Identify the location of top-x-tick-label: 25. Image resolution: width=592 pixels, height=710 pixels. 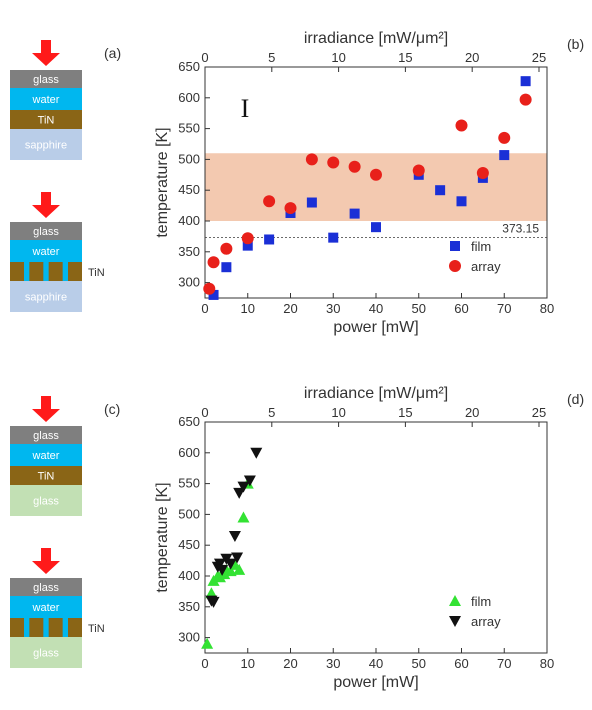
(539, 57).